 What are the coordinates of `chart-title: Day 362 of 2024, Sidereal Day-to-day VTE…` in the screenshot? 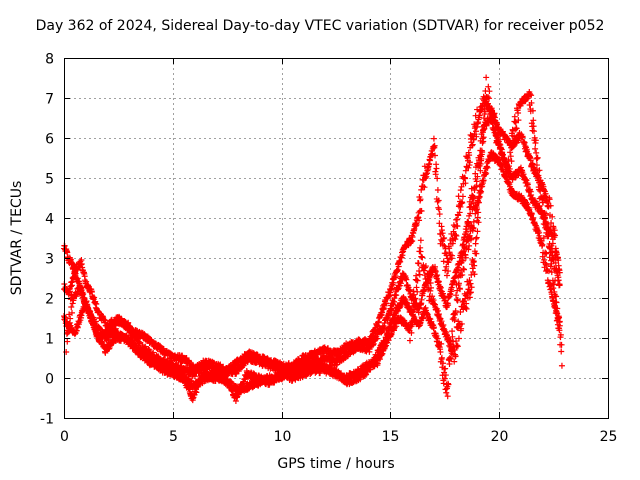 It's located at (320, 26).